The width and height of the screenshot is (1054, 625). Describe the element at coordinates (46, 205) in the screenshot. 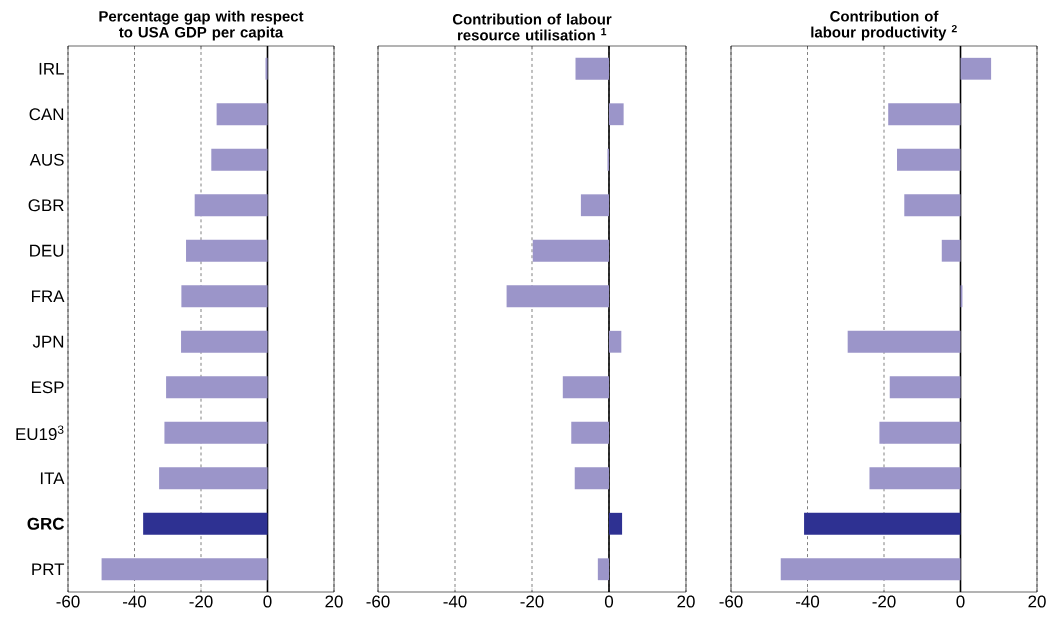

I see `y-tick-label: GBR` at that location.